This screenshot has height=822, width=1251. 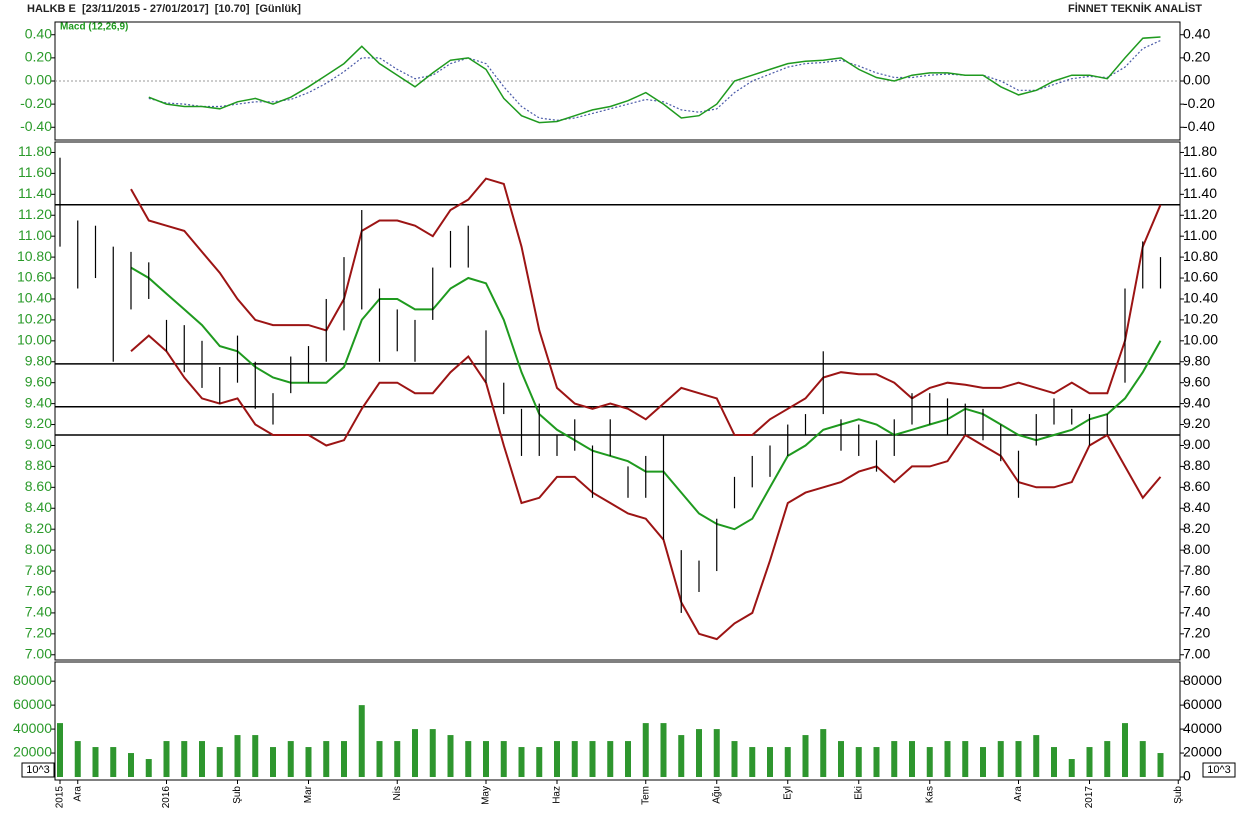 I want to click on x-tick-label: Tem, so click(x=645, y=795).